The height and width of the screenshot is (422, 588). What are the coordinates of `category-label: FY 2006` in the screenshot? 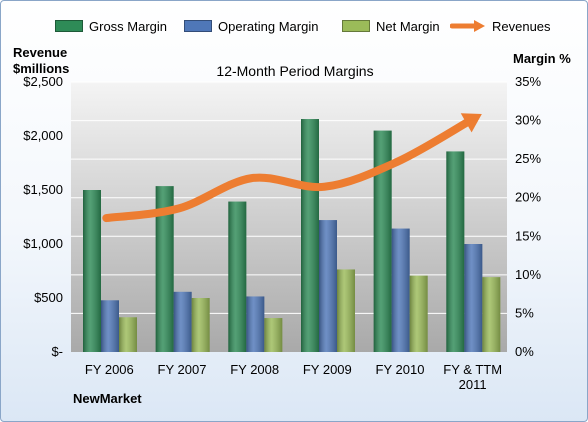 It's located at (109, 369).